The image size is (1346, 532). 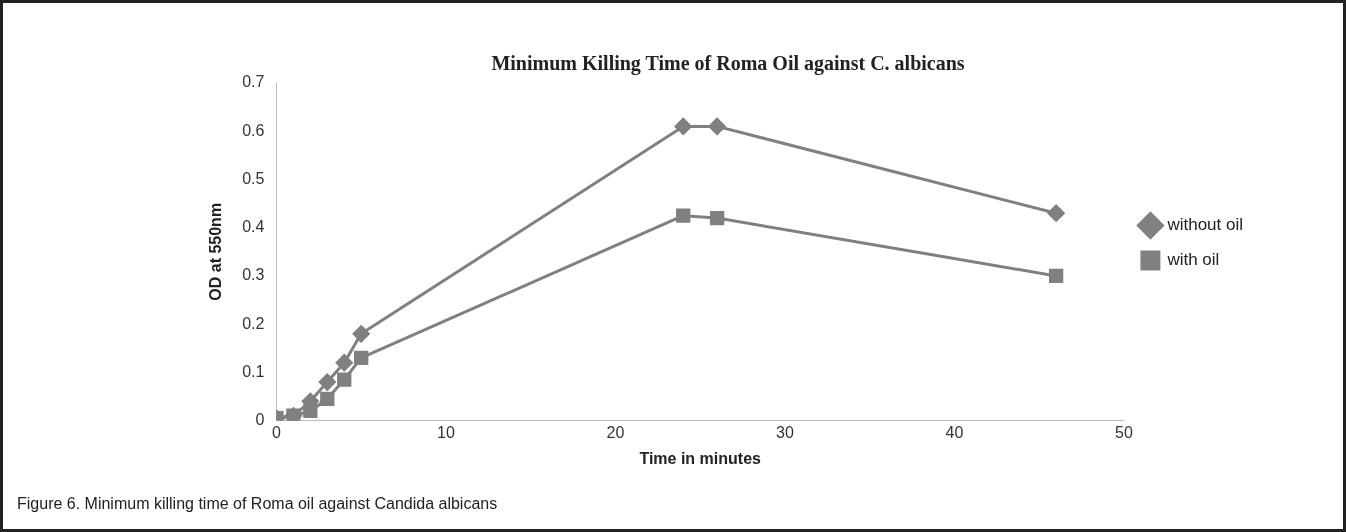 I want to click on x-tick-label: 50, so click(x=1124, y=432).